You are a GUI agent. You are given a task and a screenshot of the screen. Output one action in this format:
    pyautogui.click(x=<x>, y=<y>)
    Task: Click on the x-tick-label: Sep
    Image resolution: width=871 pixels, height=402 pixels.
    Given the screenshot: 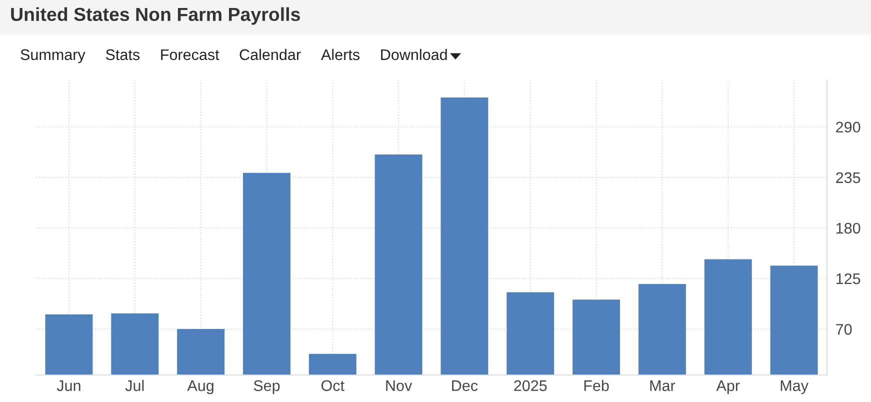 What is the action you would take?
    pyautogui.click(x=267, y=387)
    